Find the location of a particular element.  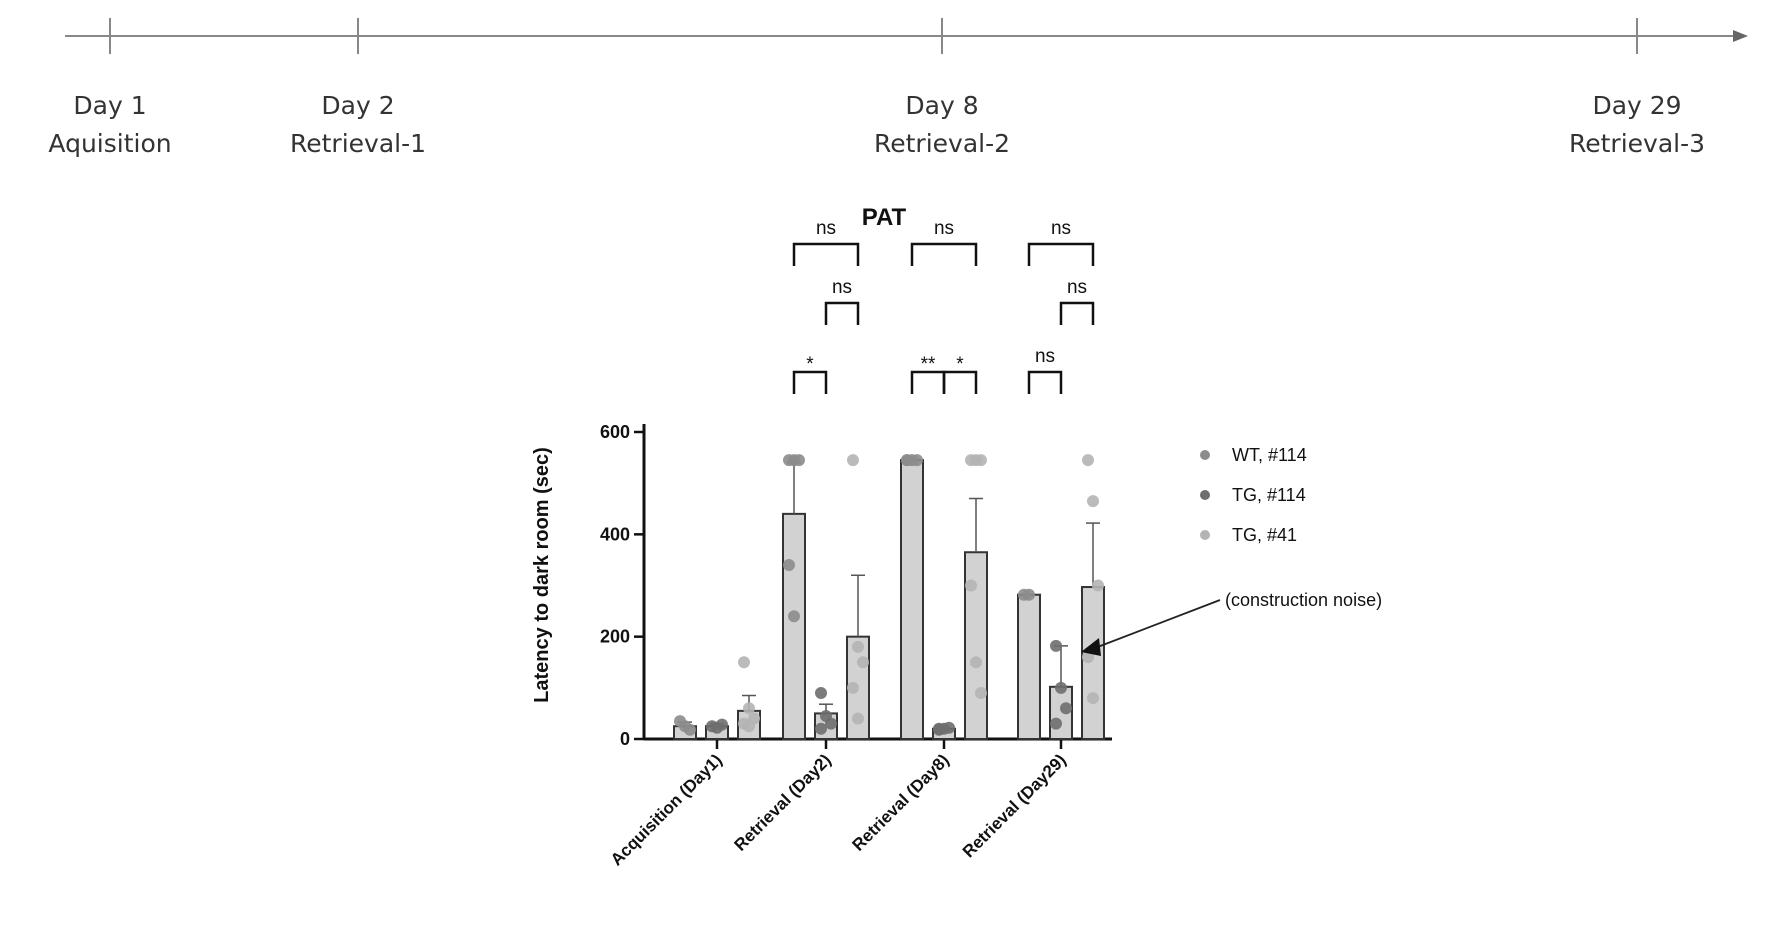

timeline-phase-label: Retrieval-3 is located at coordinates (1637, 143).